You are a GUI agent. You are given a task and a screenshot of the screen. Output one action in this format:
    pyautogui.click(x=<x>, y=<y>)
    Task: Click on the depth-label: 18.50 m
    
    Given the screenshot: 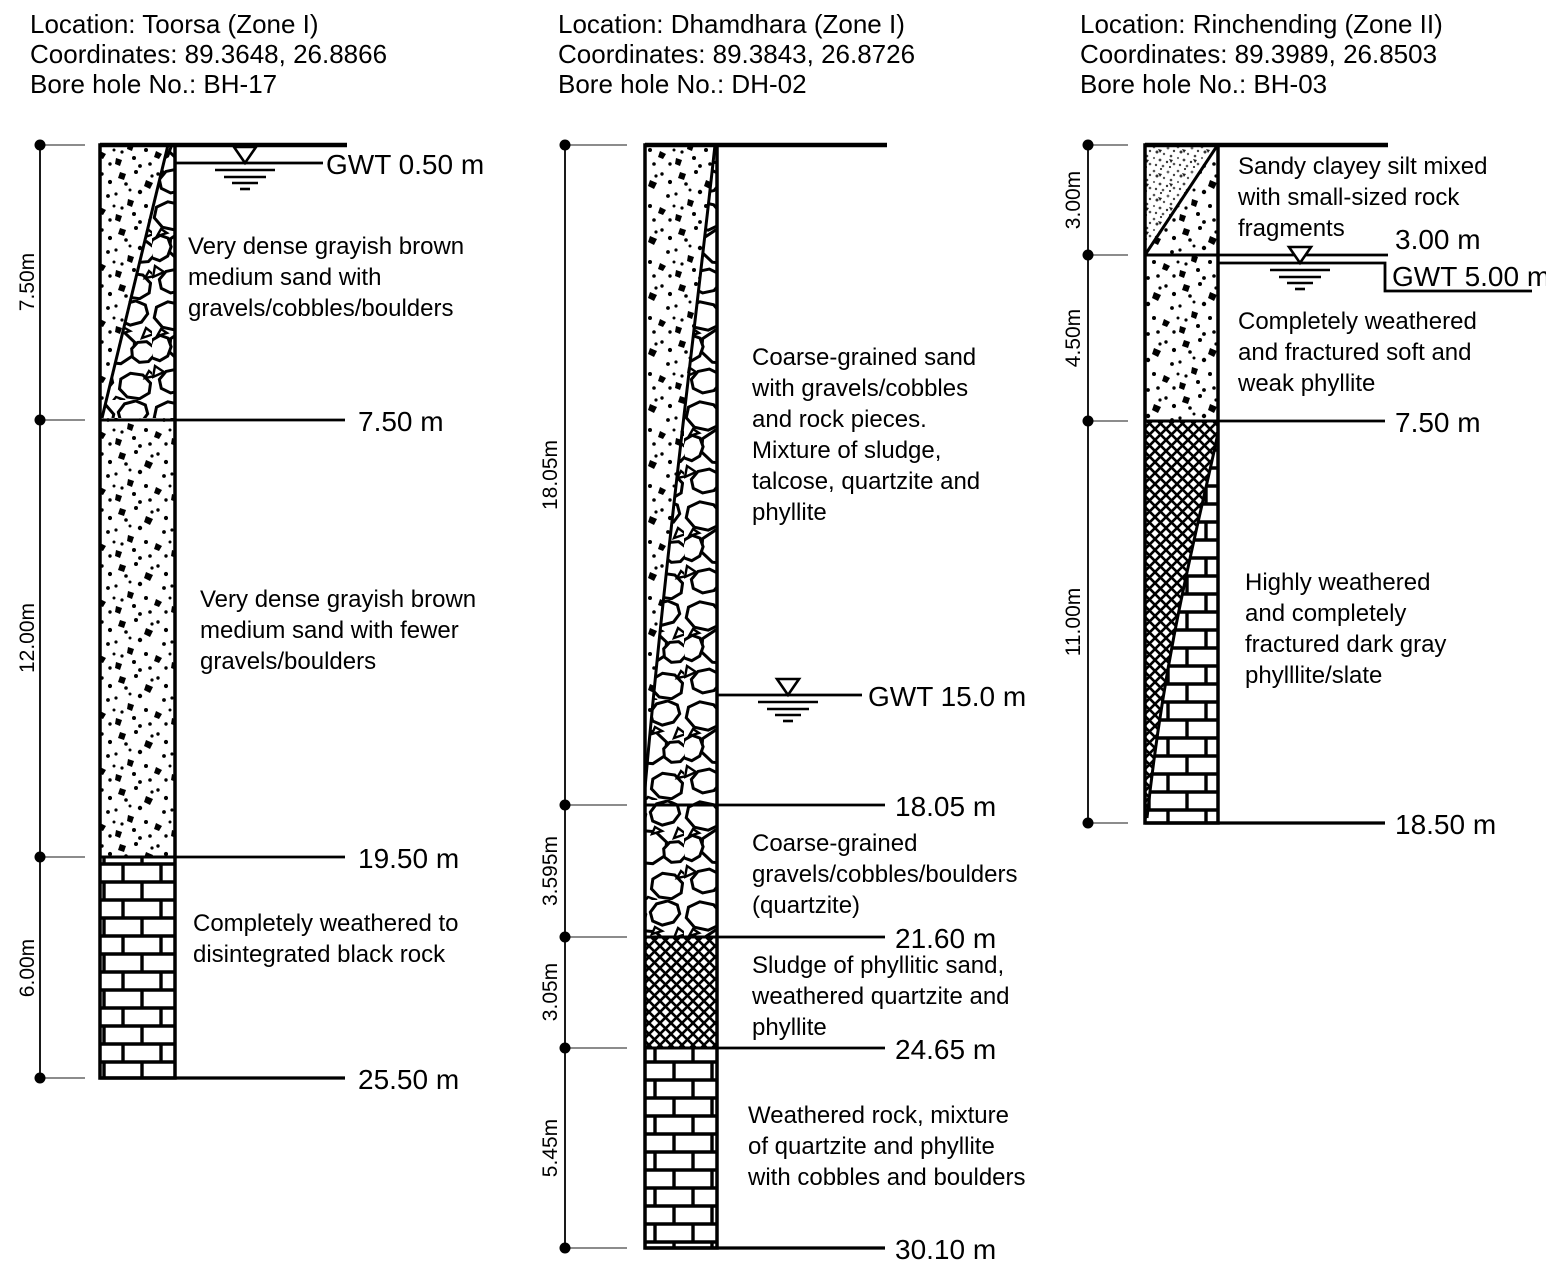 What is the action you would take?
    pyautogui.click(x=1445, y=824)
    